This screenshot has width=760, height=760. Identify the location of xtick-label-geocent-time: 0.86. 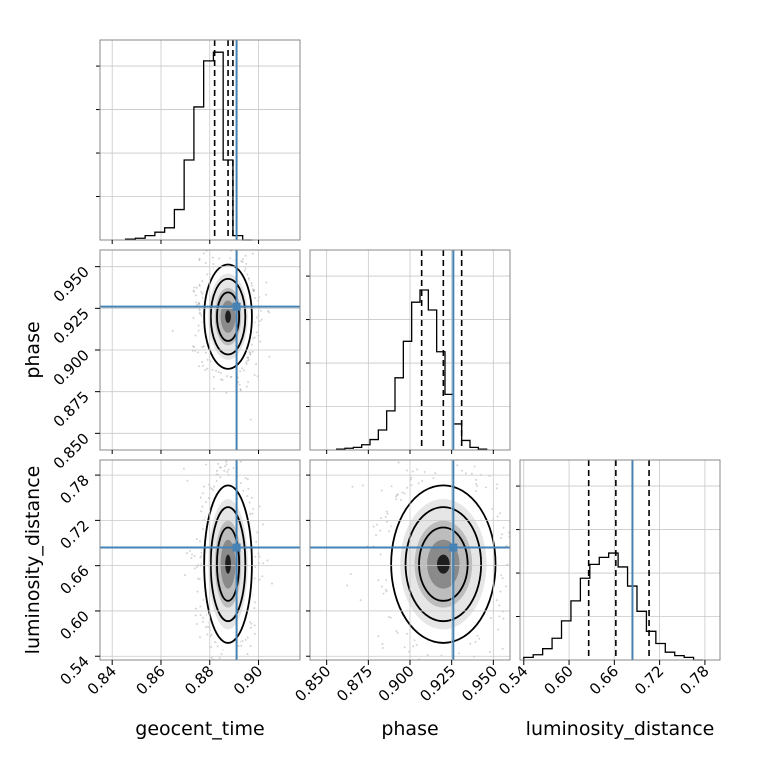
(150, 680).